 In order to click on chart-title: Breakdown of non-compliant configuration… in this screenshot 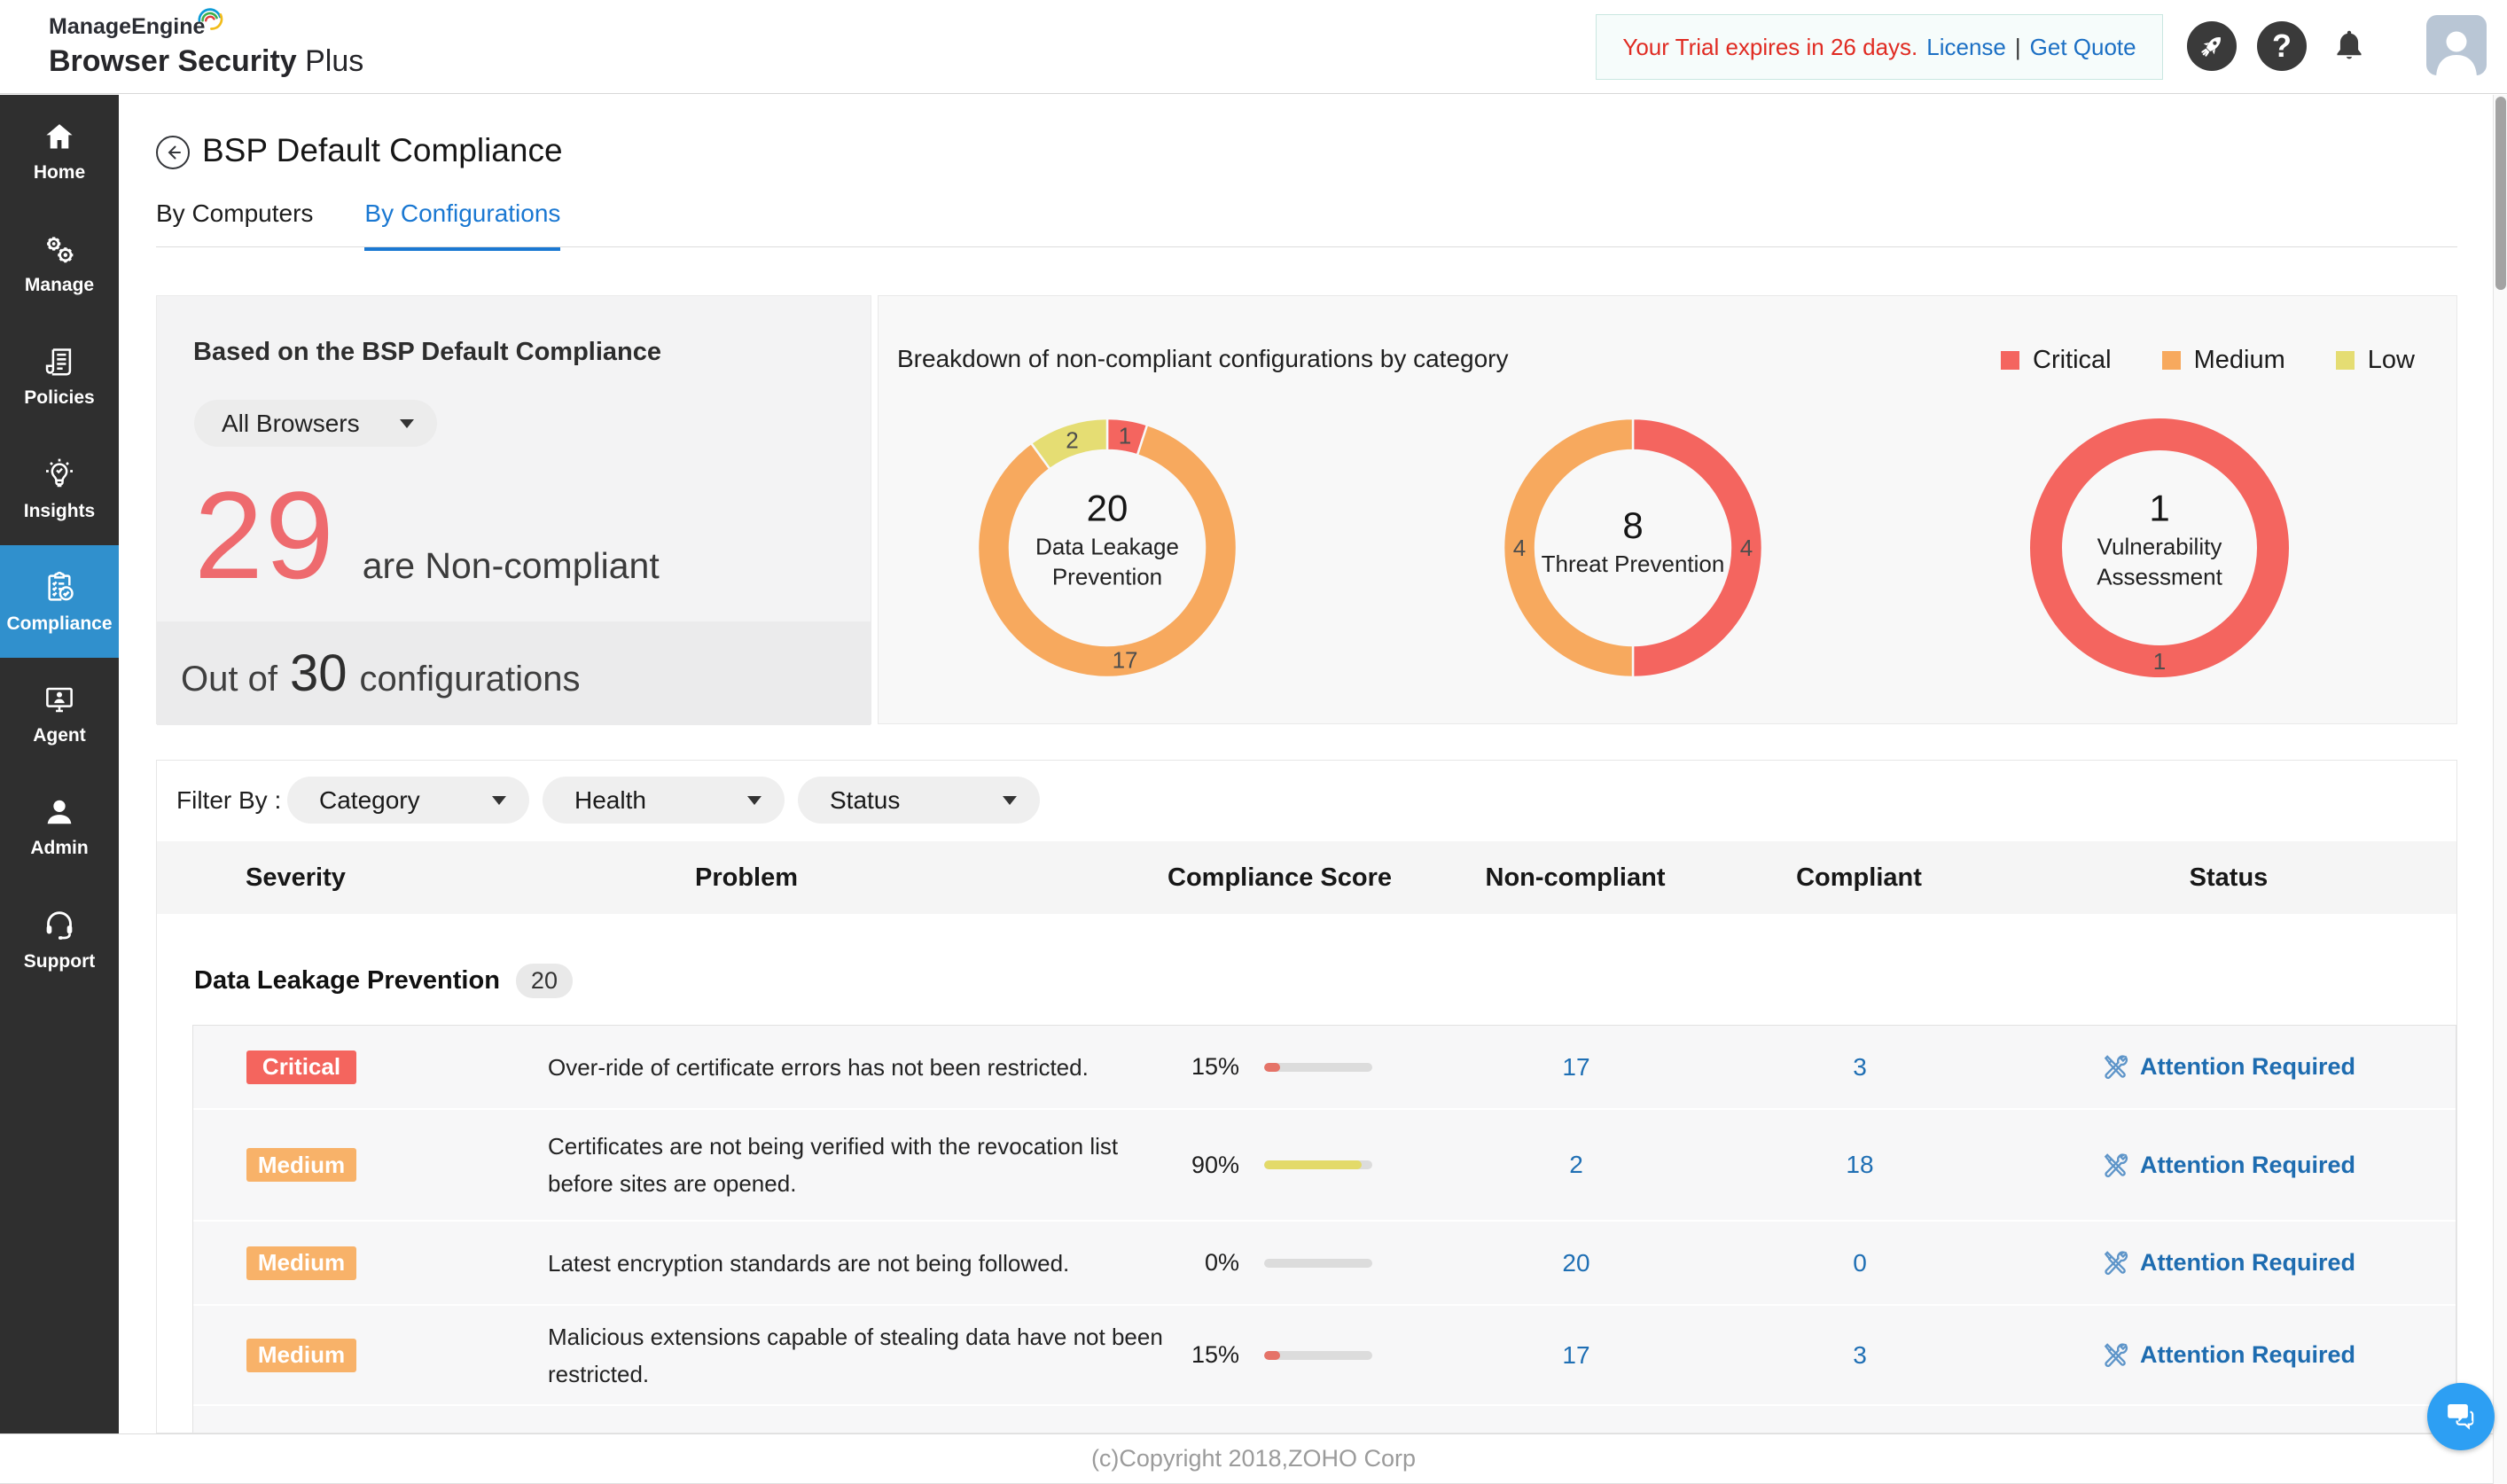, I will do `click(1203, 358)`.